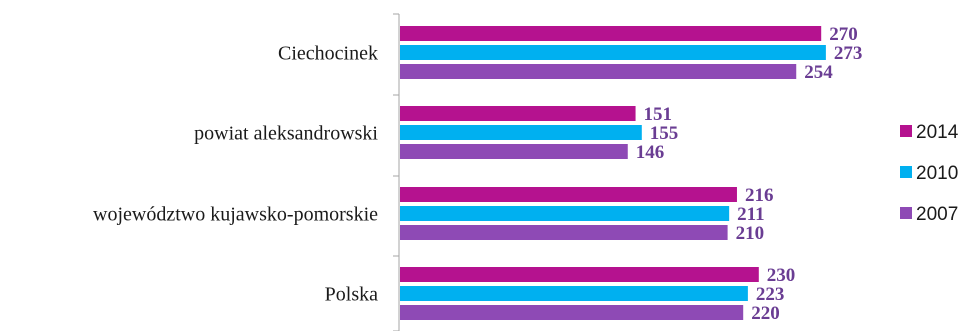  What do you see at coordinates (286, 134) in the screenshot?
I see `category-label-powiat-aleksandrowski: powiat aleksandrowski` at bounding box center [286, 134].